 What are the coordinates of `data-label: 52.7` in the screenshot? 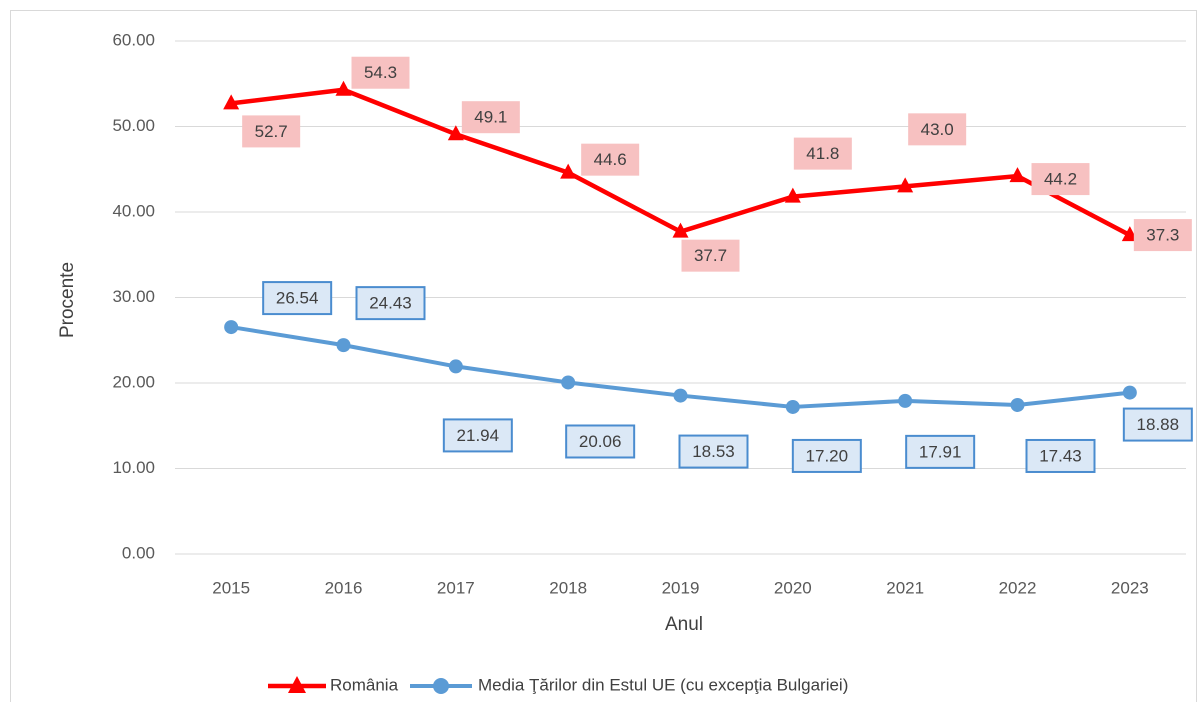 It's located at (271, 131).